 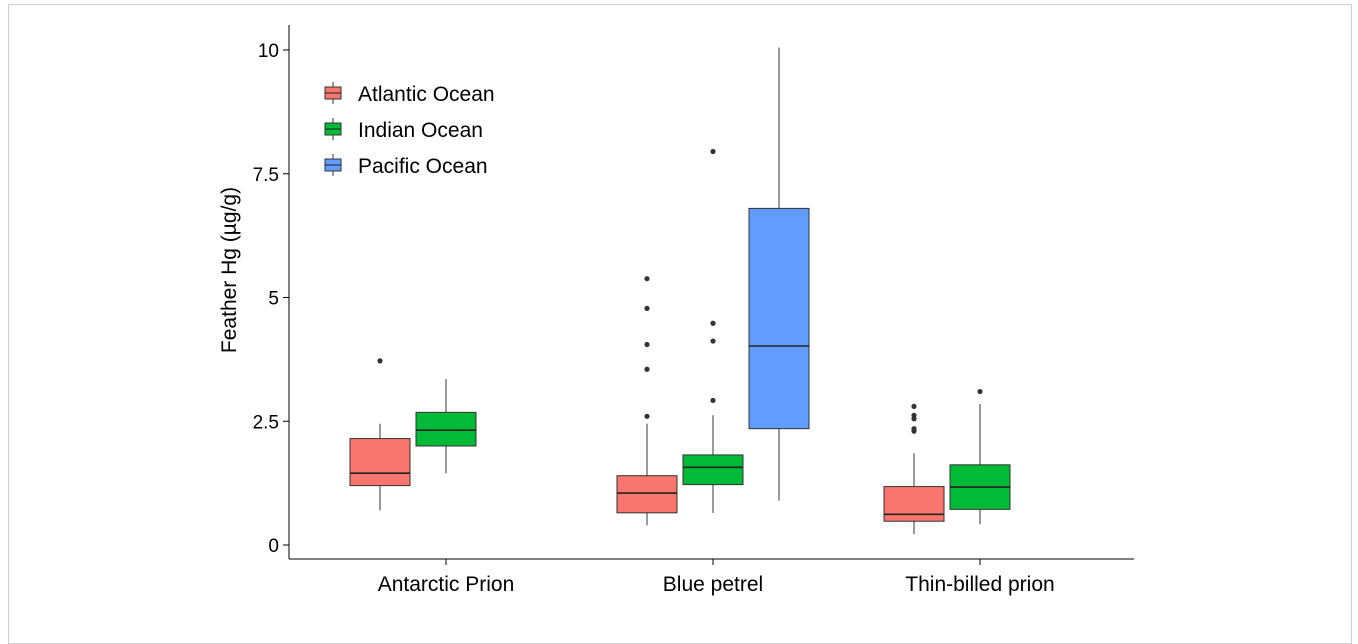 I want to click on x-tick-label-thin-billed-prion: Thin-billed prion, so click(x=979, y=584).